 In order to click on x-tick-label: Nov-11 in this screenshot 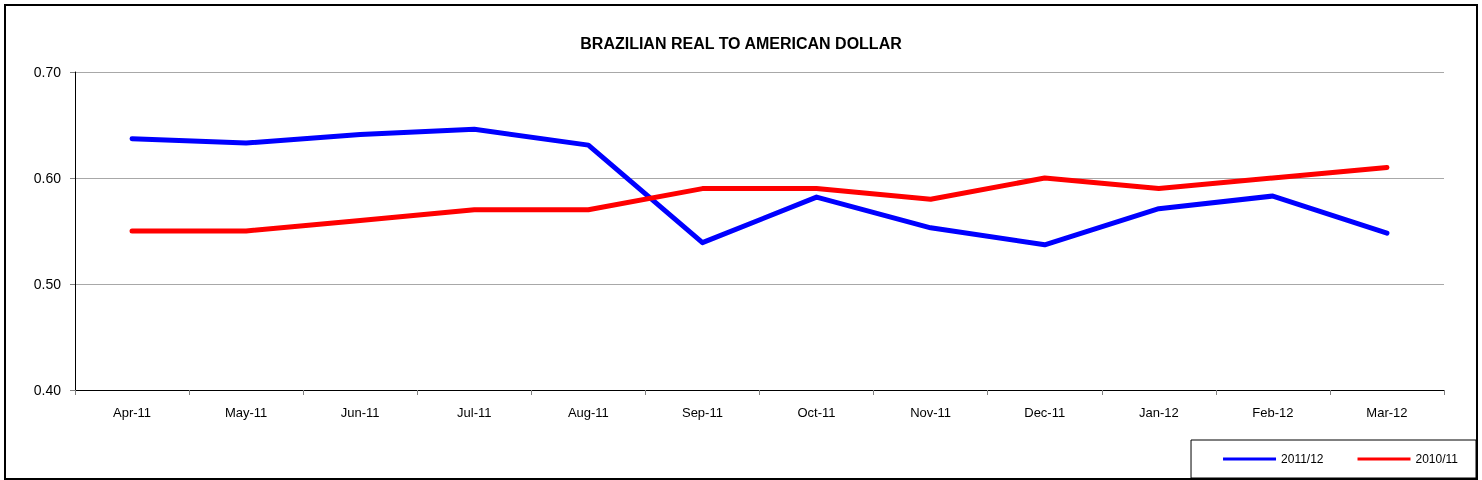, I will do `click(931, 412)`.